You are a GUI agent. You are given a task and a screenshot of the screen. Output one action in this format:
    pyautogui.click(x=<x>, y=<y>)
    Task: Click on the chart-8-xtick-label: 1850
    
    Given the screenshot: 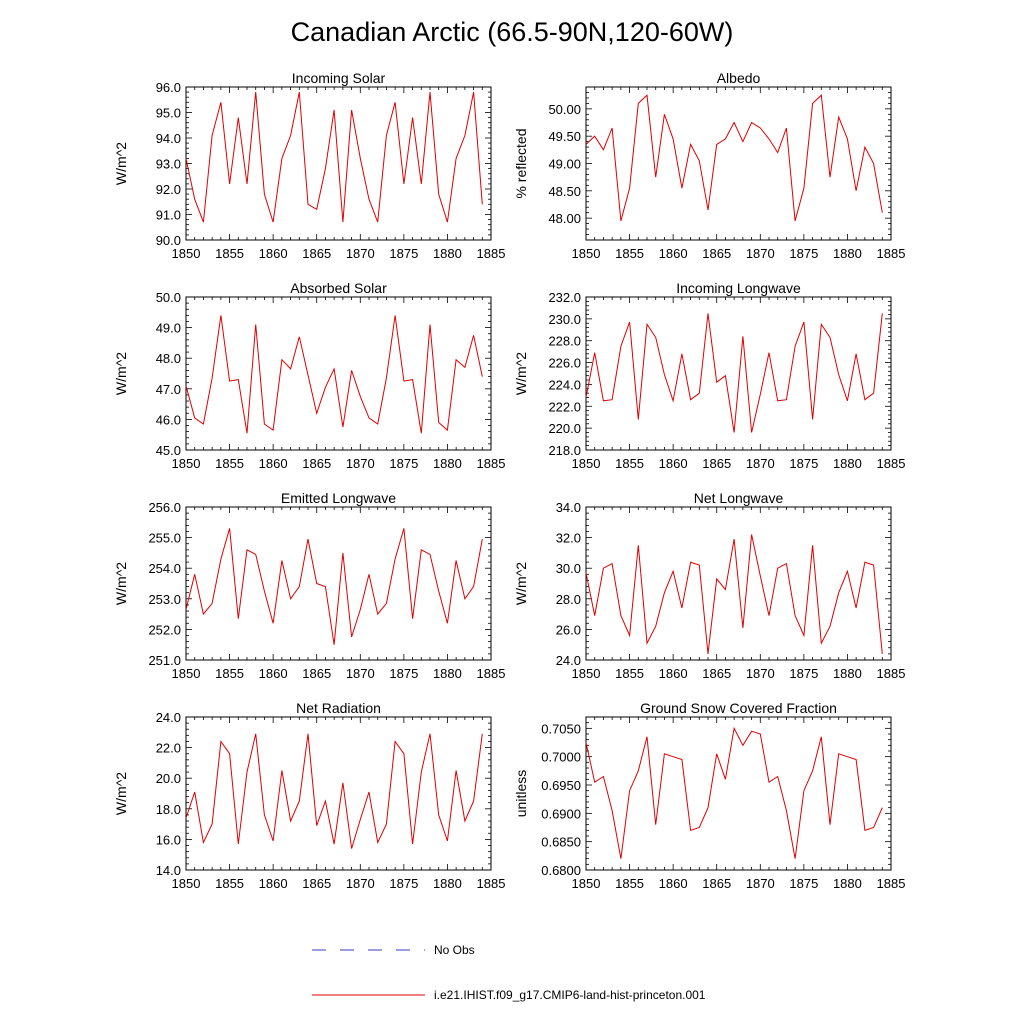 What is the action you would take?
    pyautogui.click(x=586, y=883)
    